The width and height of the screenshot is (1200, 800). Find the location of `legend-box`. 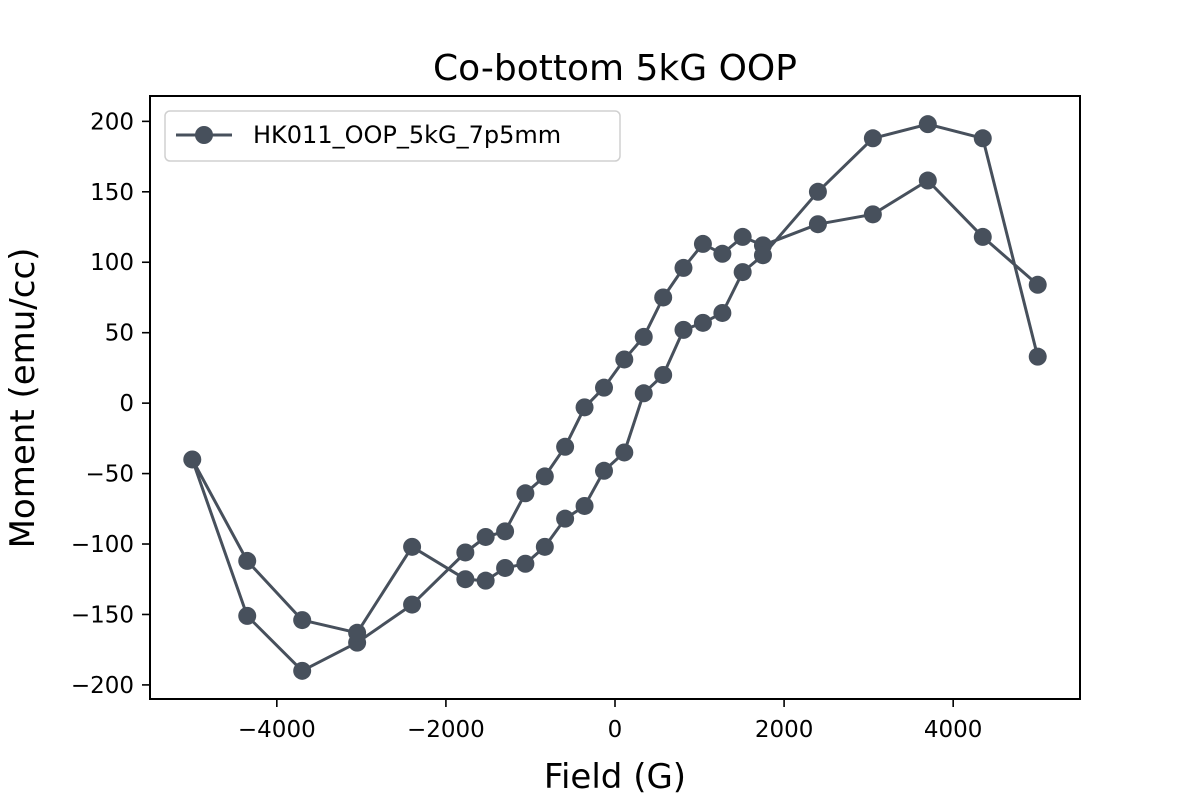

legend-box is located at coordinates (392, 136).